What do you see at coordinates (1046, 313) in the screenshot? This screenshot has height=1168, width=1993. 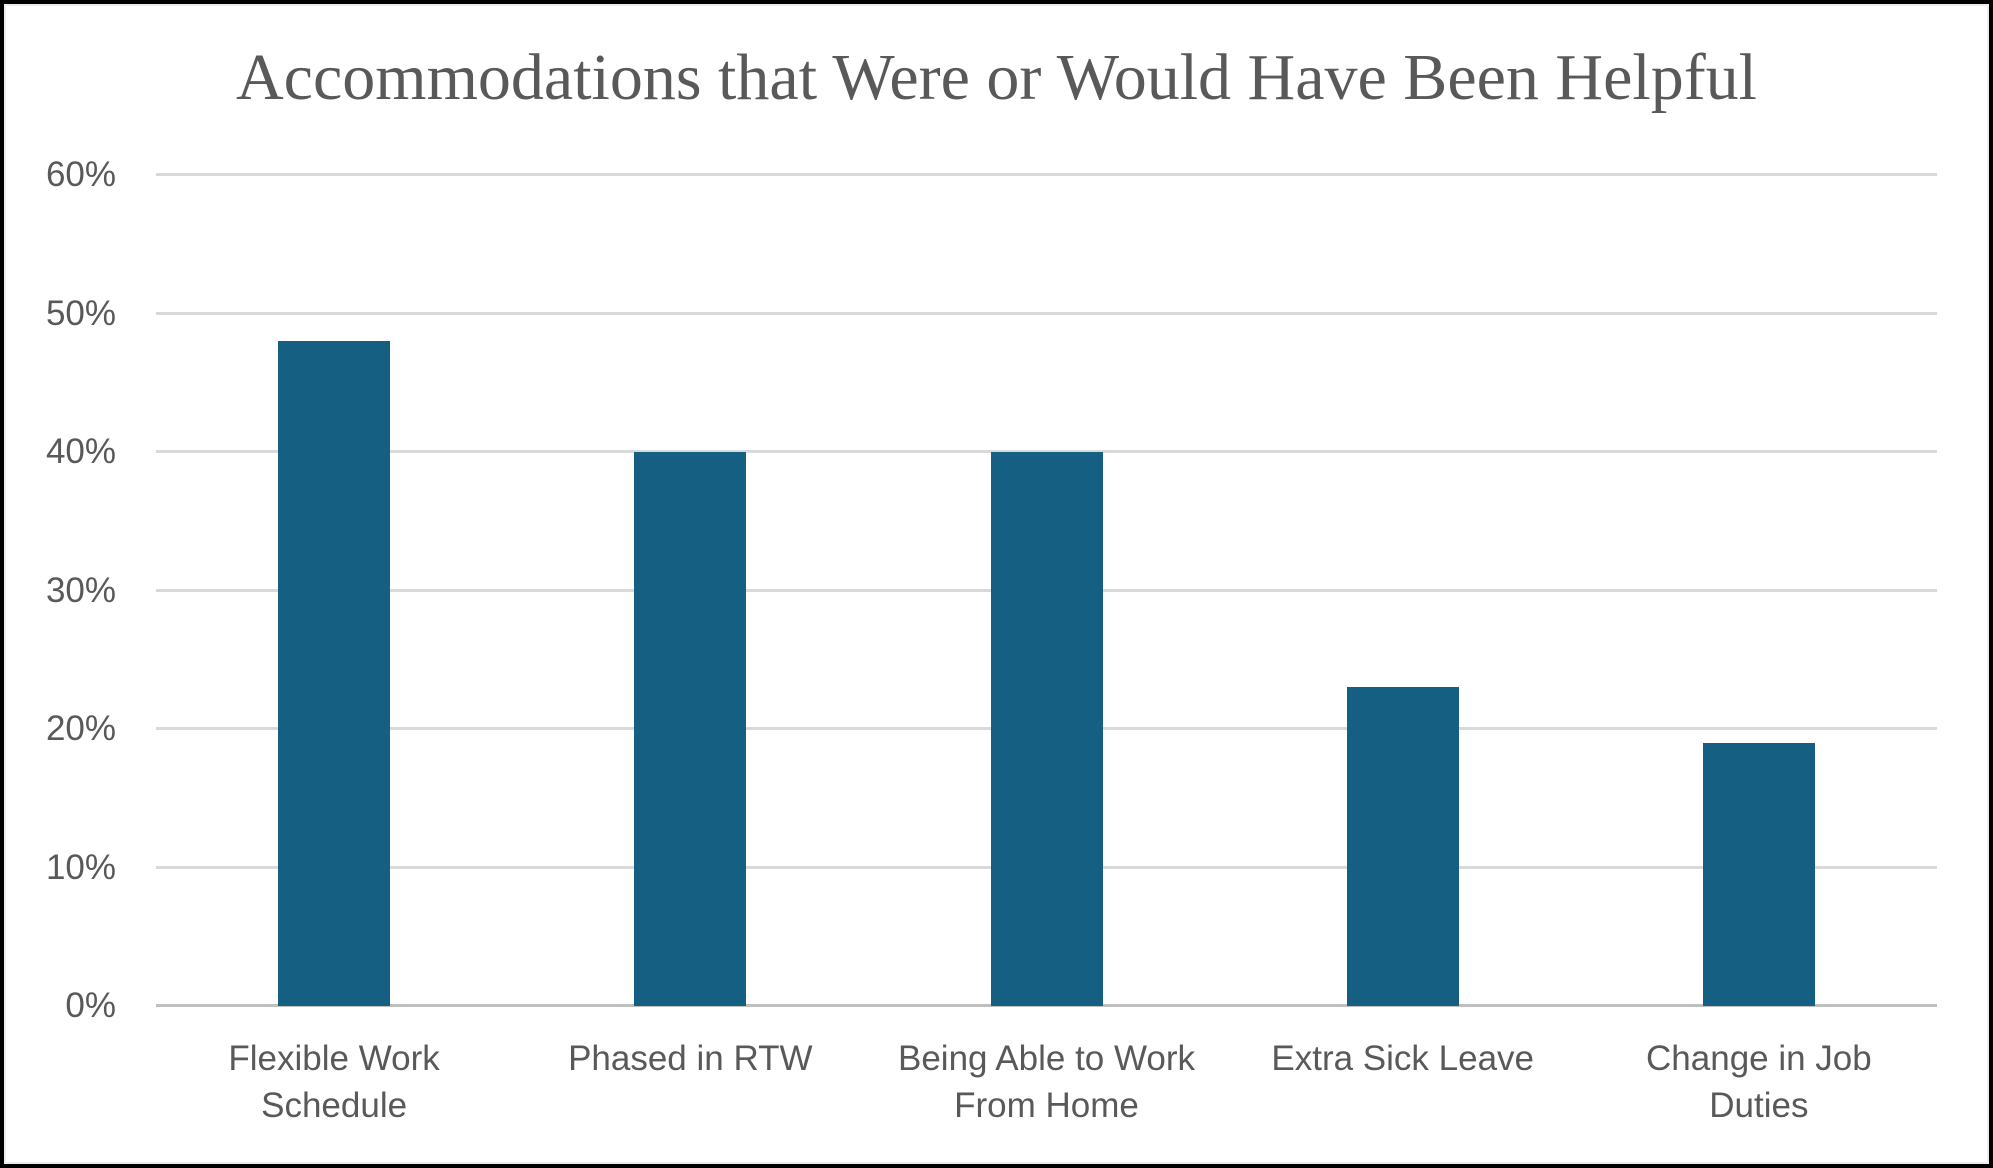 I see `gridline-50%` at bounding box center [1046, 313].